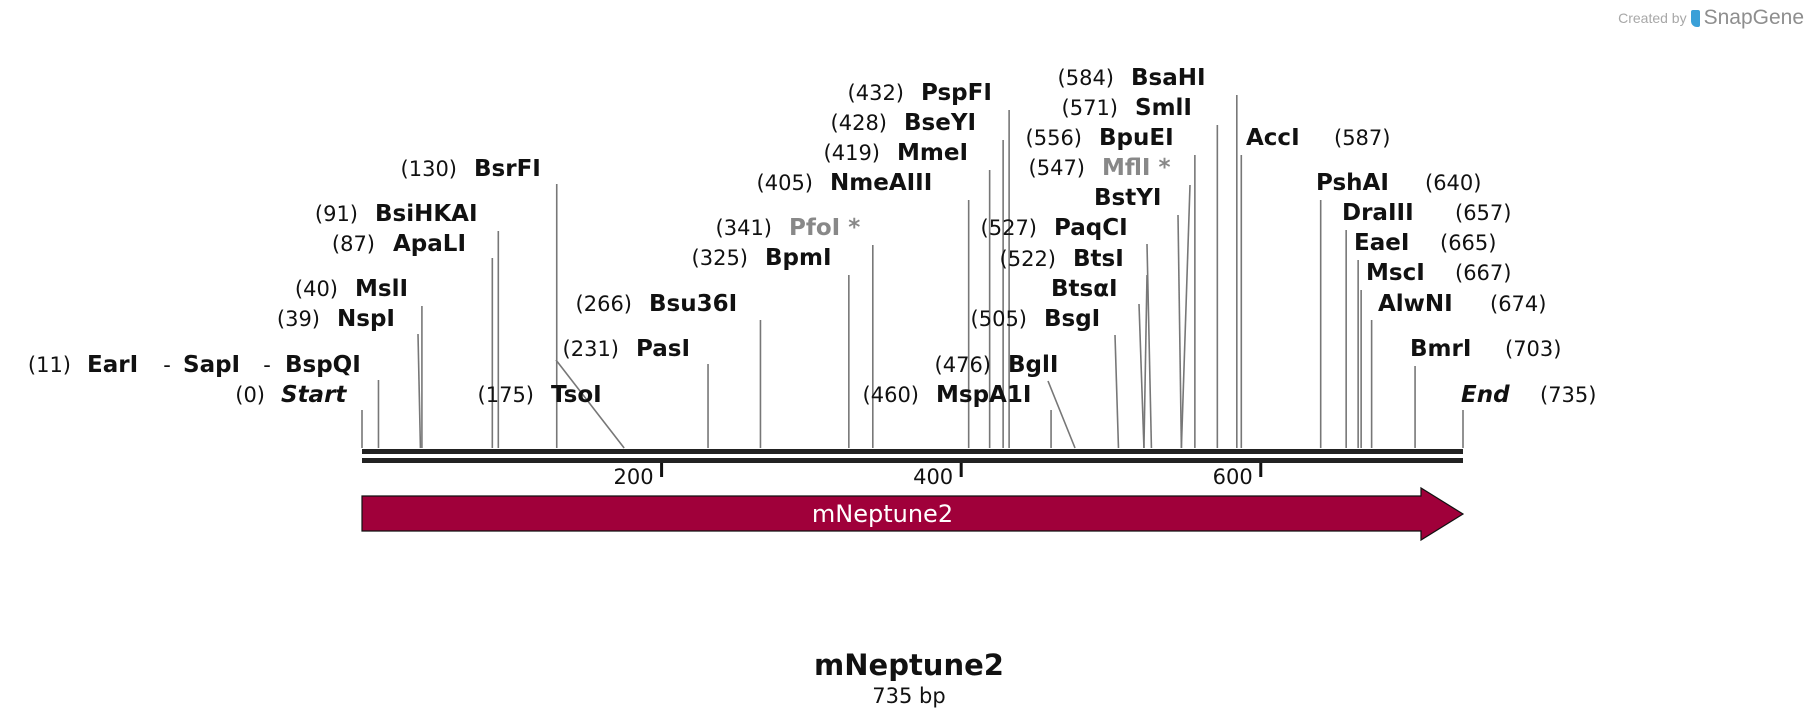 The width and height of the screenshot is (1818, 726). What do you see at coordinates (1485, 395) in the screenshot?
I see `site-name: End` at bounding box center [1485, 395].